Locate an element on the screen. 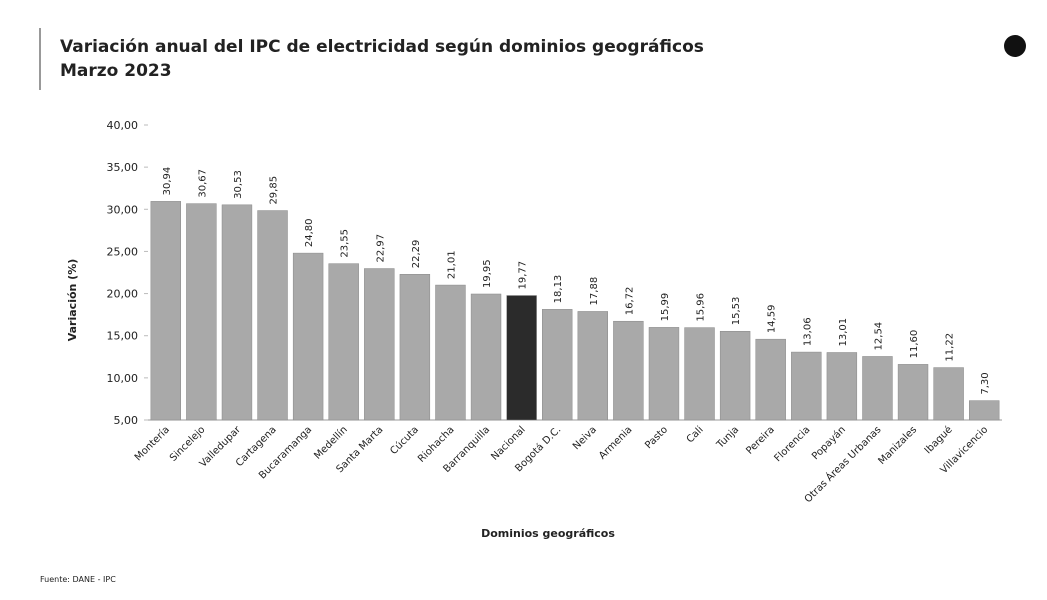 The width and height of the screenshot is (1047, 600). y-tick-label: 10,00 is located at coordinates (123, 378).